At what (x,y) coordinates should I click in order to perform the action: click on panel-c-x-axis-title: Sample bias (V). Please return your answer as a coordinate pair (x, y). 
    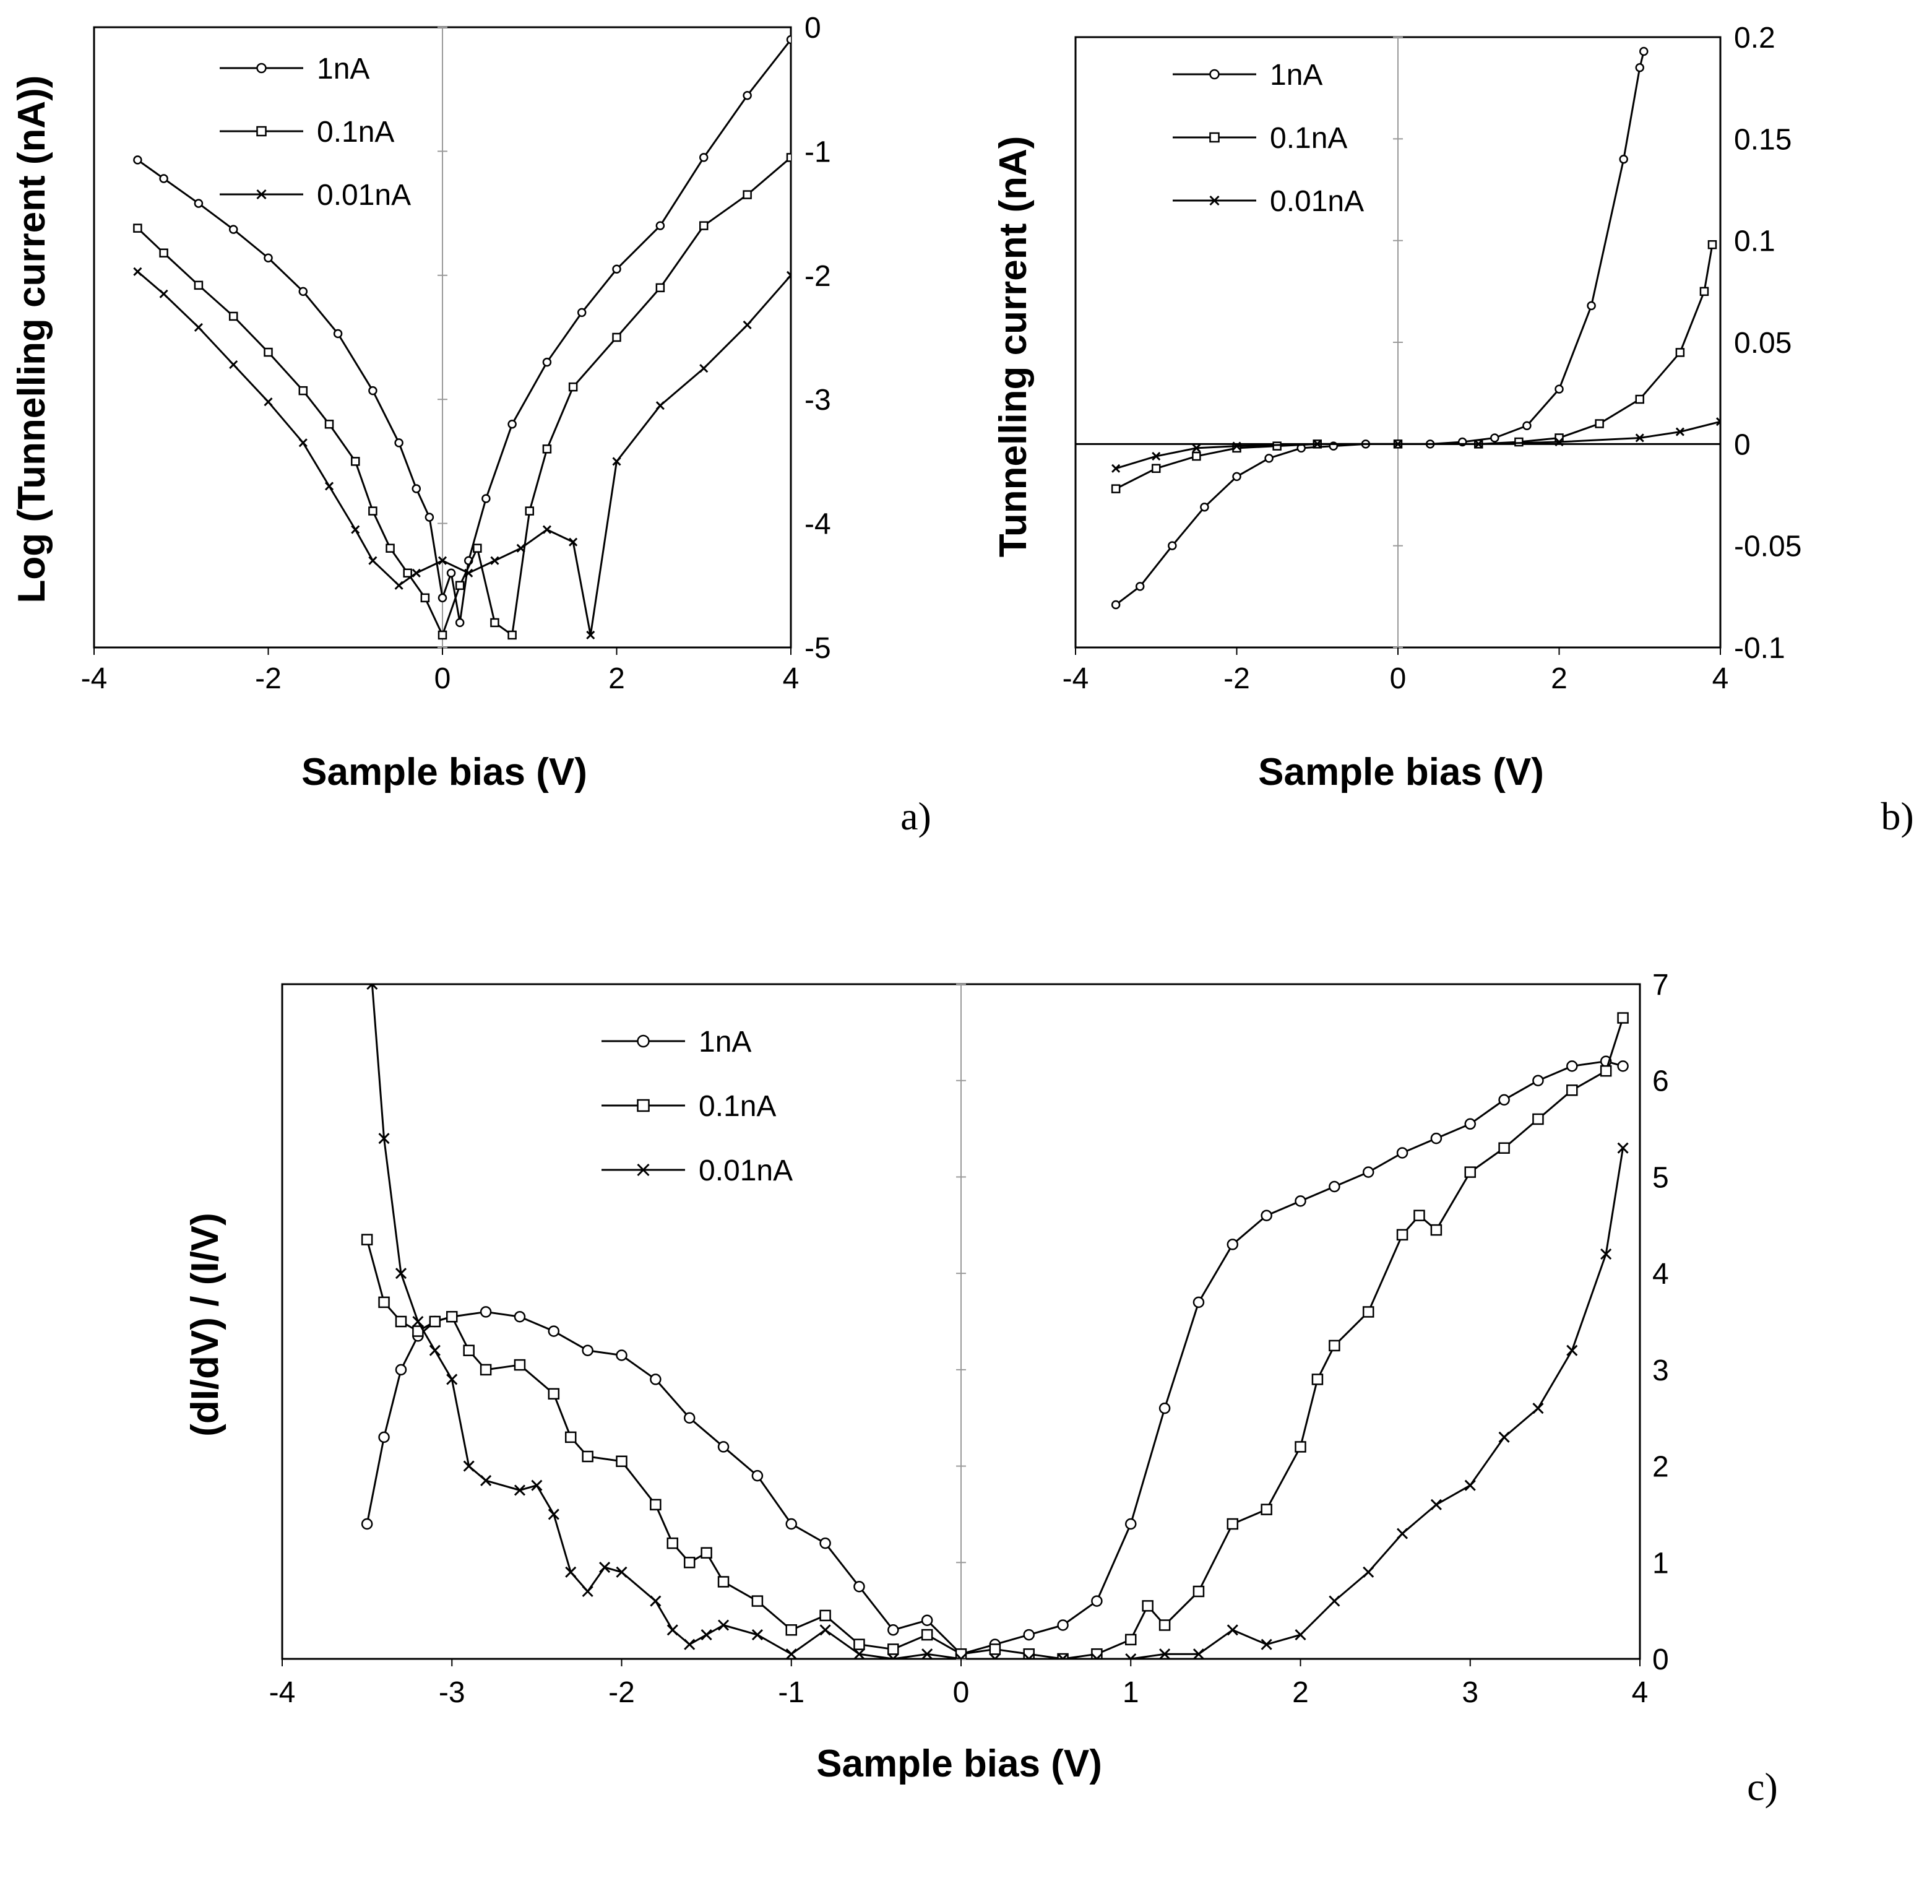
    Looking at the image, I should click on (959, 1763).